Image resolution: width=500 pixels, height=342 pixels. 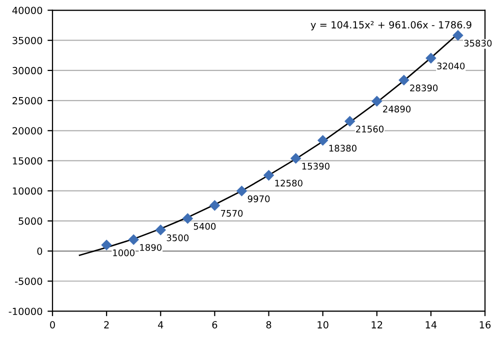 I want to click on data-label: 21560, so click(x=370, y=129).